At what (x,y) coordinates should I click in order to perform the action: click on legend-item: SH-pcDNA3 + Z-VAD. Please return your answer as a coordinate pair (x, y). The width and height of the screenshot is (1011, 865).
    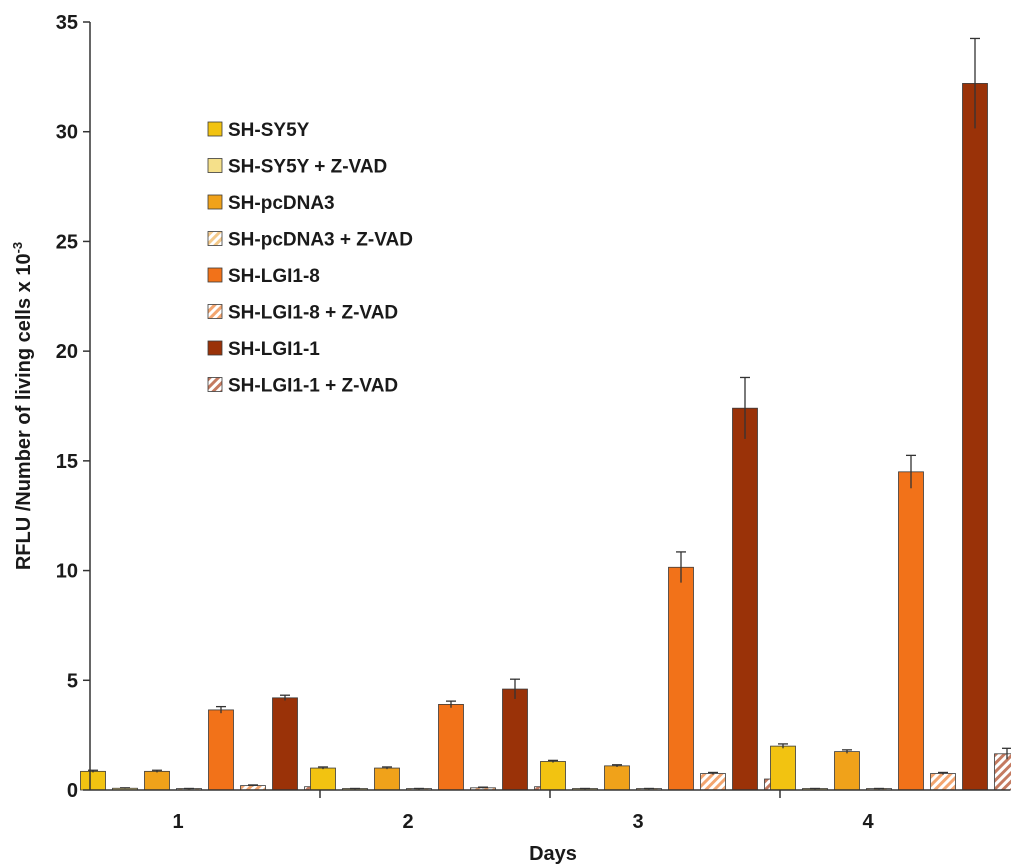
    Looking at the image, I should click on (310, 240).